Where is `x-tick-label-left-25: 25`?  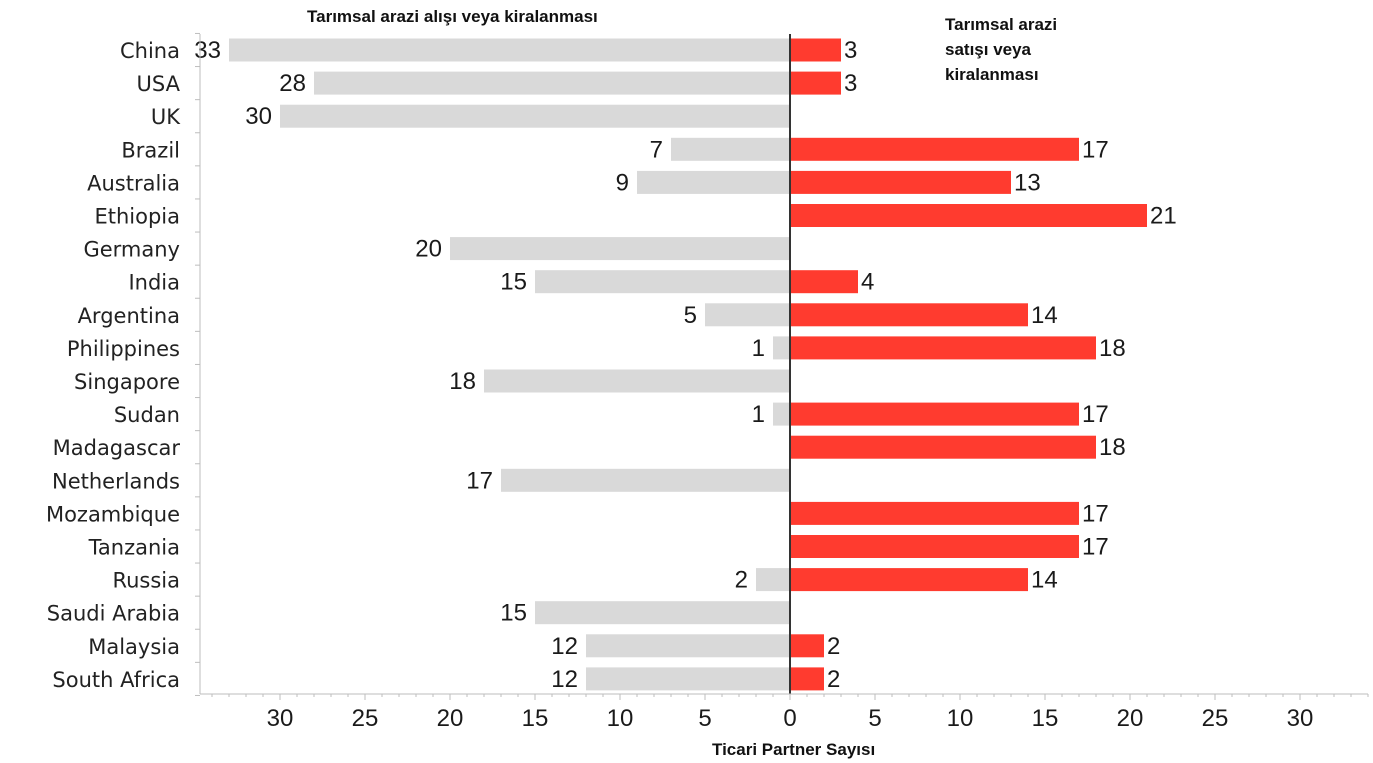
x-tick-label-left-25: 25 is located at coordinates (365, 718).